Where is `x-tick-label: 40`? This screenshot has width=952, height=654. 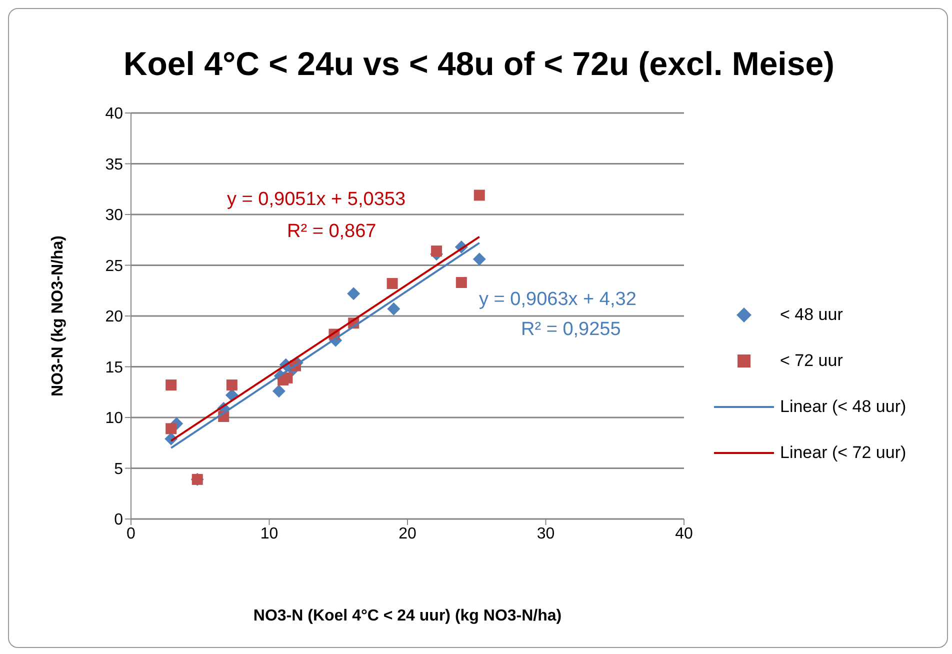 x-tick-label: 40 is located at coordinates (684, 533).